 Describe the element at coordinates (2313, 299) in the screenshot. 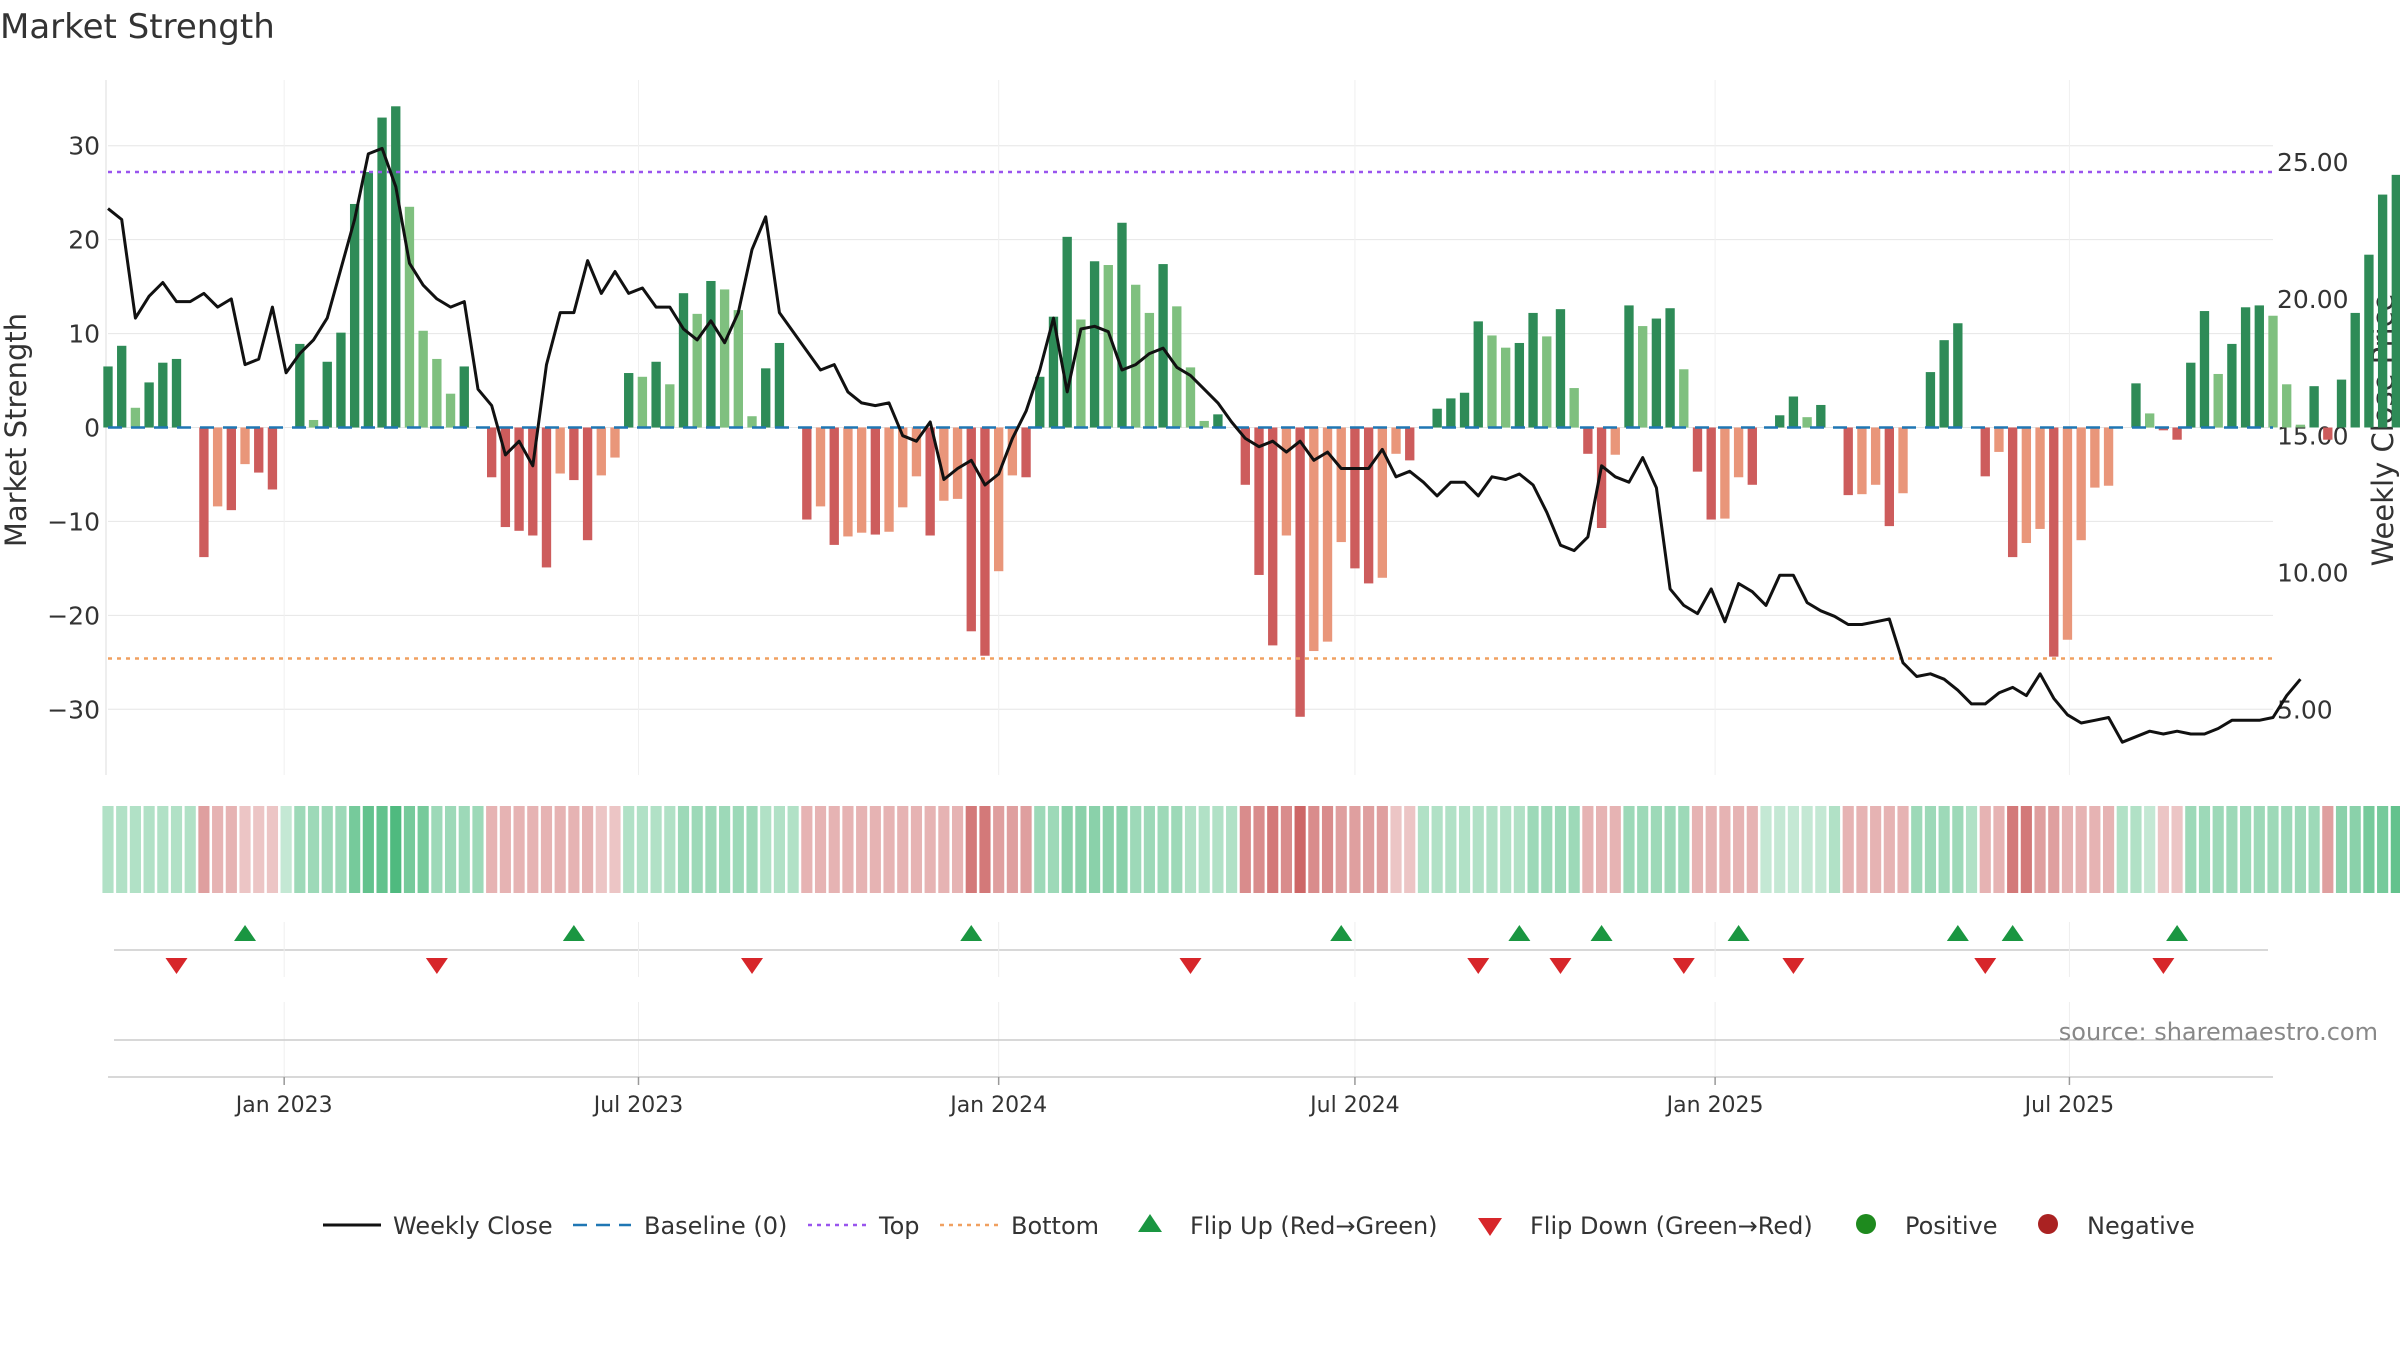

I see `right-tick-label: 20.00` at that location.